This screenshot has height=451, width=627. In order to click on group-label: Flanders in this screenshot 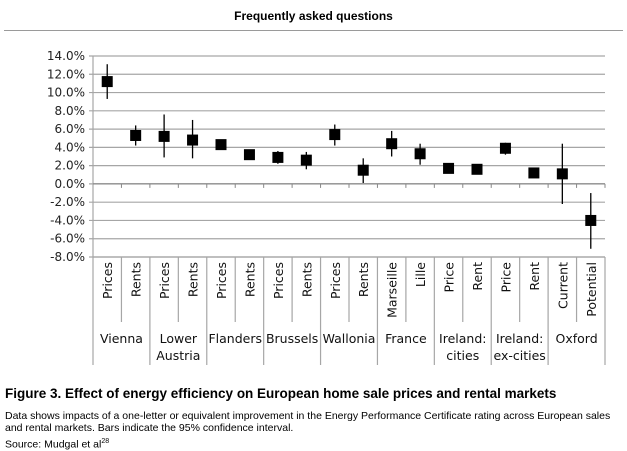, I will do `click(235, 338)`.